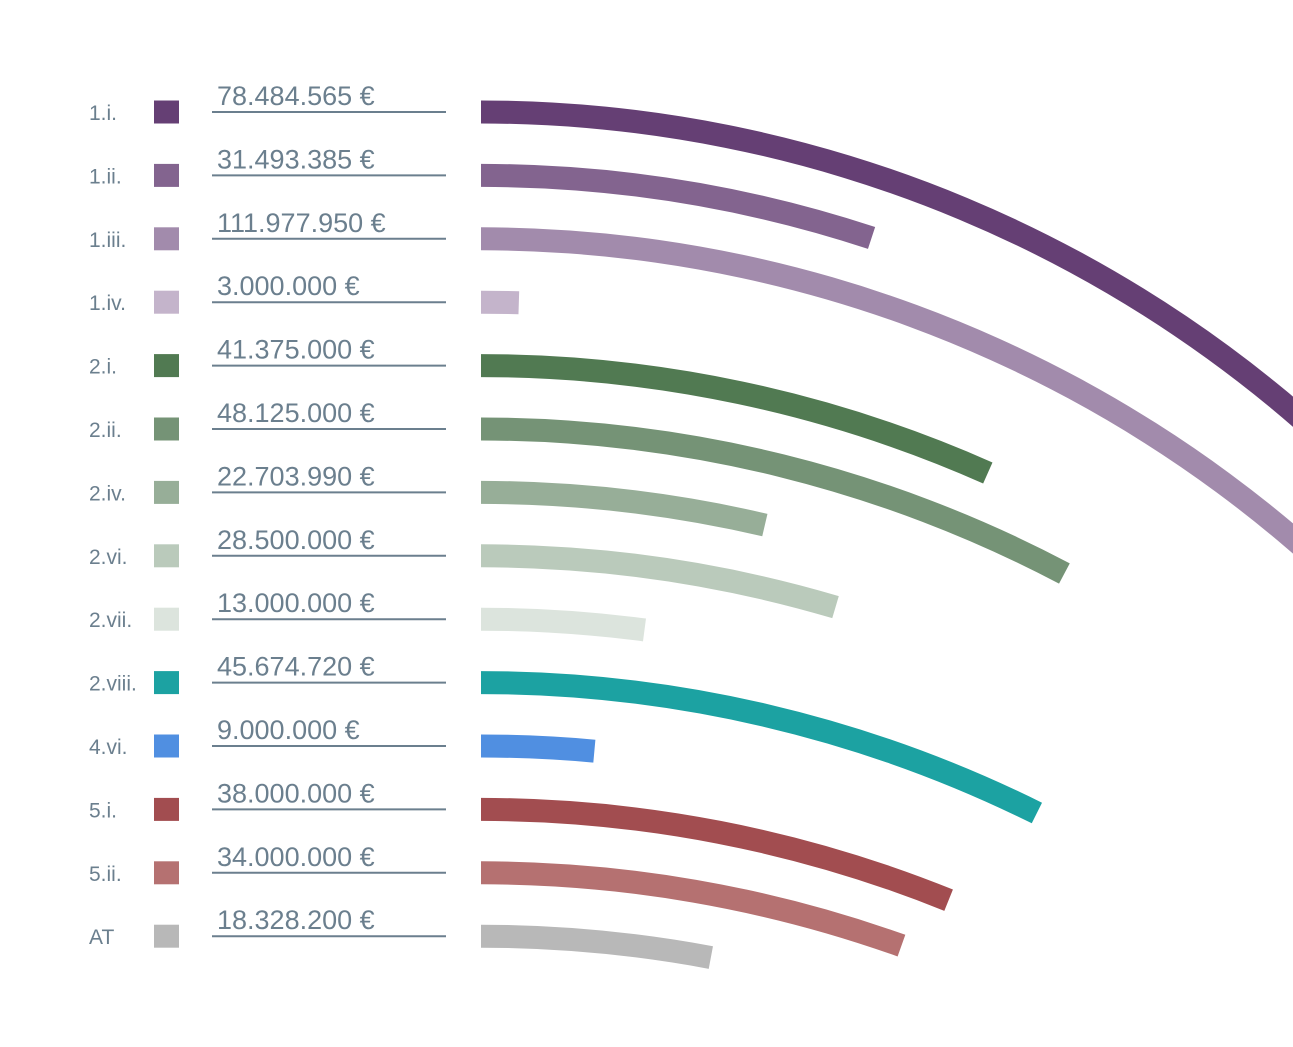  I want to click on category-label: 5.i., so click(103, 810).